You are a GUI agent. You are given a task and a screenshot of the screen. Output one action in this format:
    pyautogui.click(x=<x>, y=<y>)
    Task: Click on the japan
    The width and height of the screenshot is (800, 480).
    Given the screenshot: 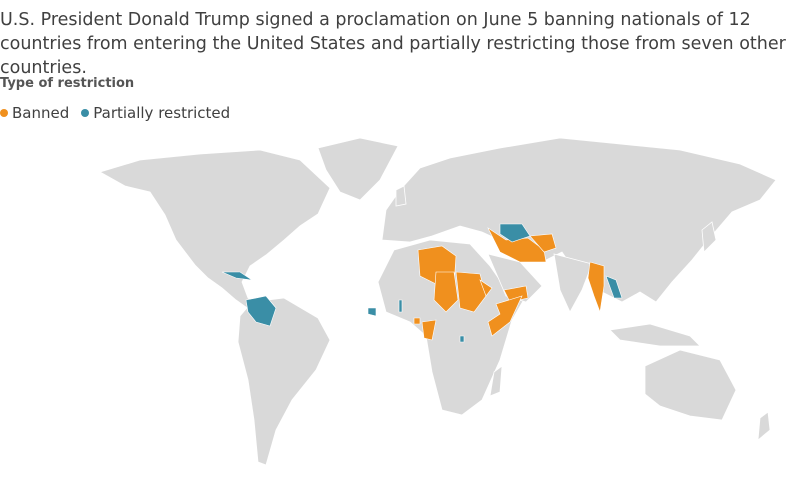 What is the action you would take?
    pyautogui.click(x=709, y=237)
    